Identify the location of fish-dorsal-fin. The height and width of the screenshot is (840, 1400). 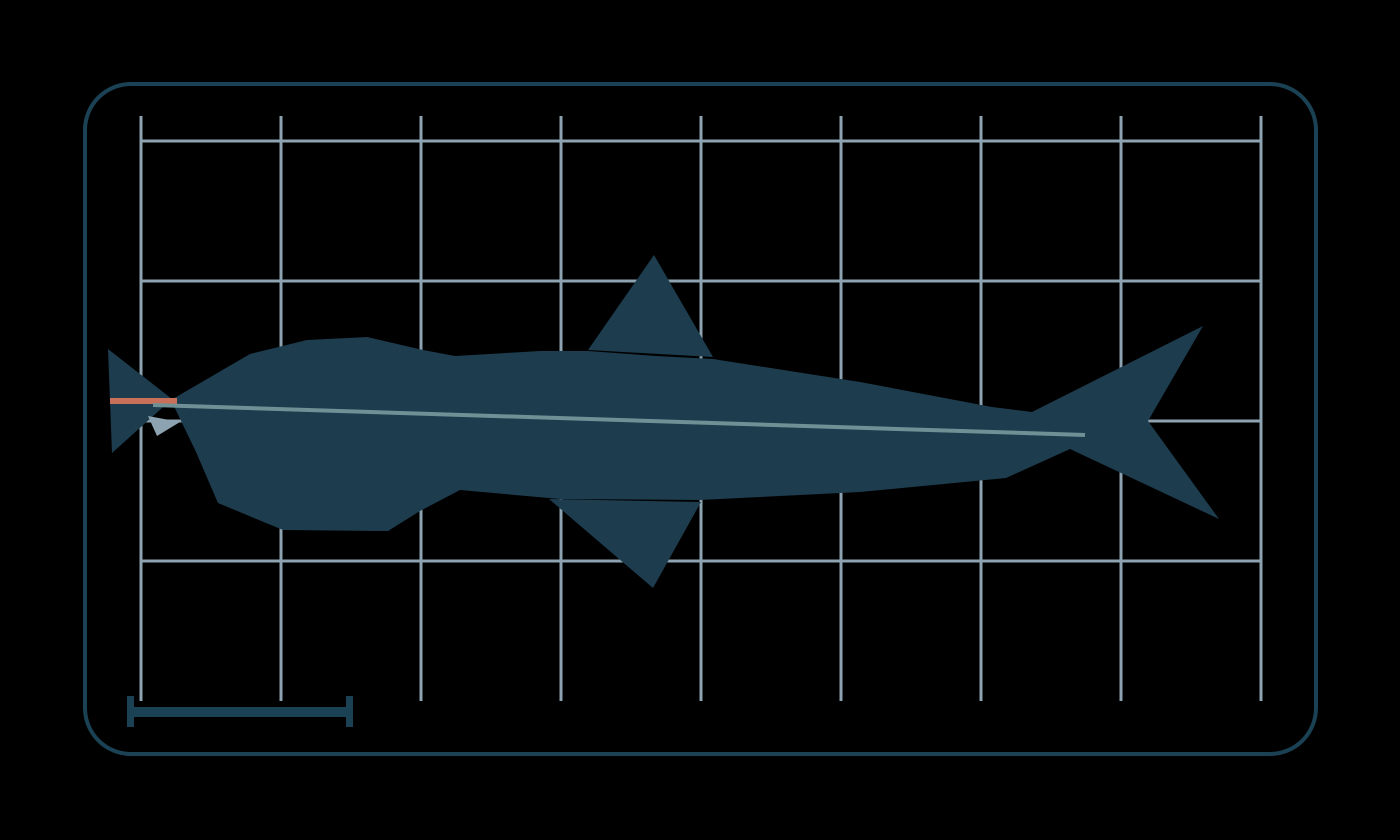
(650, 306).